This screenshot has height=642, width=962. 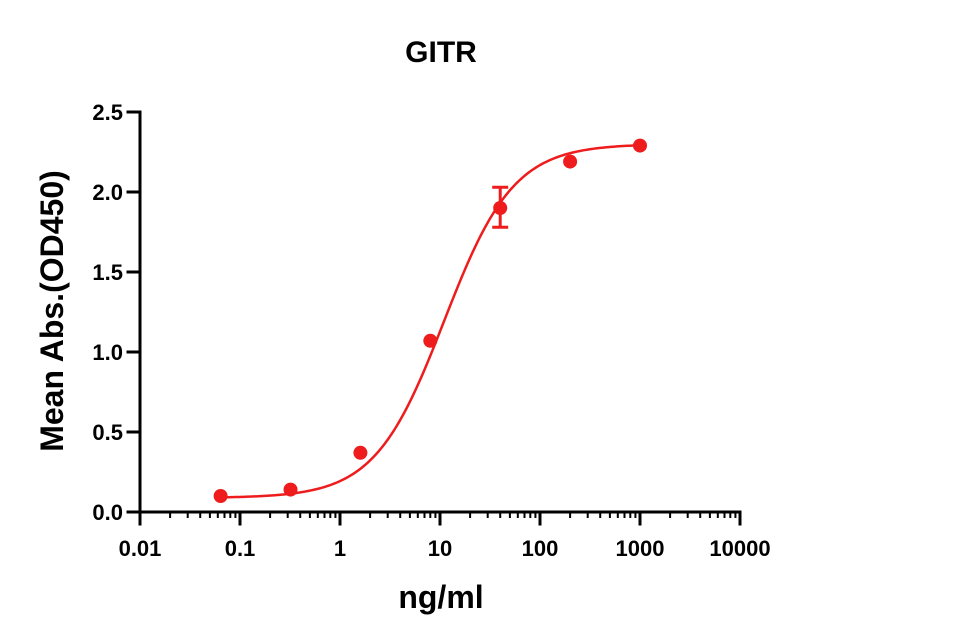 What do you see at coordinates (540, 548) in the screenshot?
I see `x-tick-label: 100` at bounding box center [540, 548].